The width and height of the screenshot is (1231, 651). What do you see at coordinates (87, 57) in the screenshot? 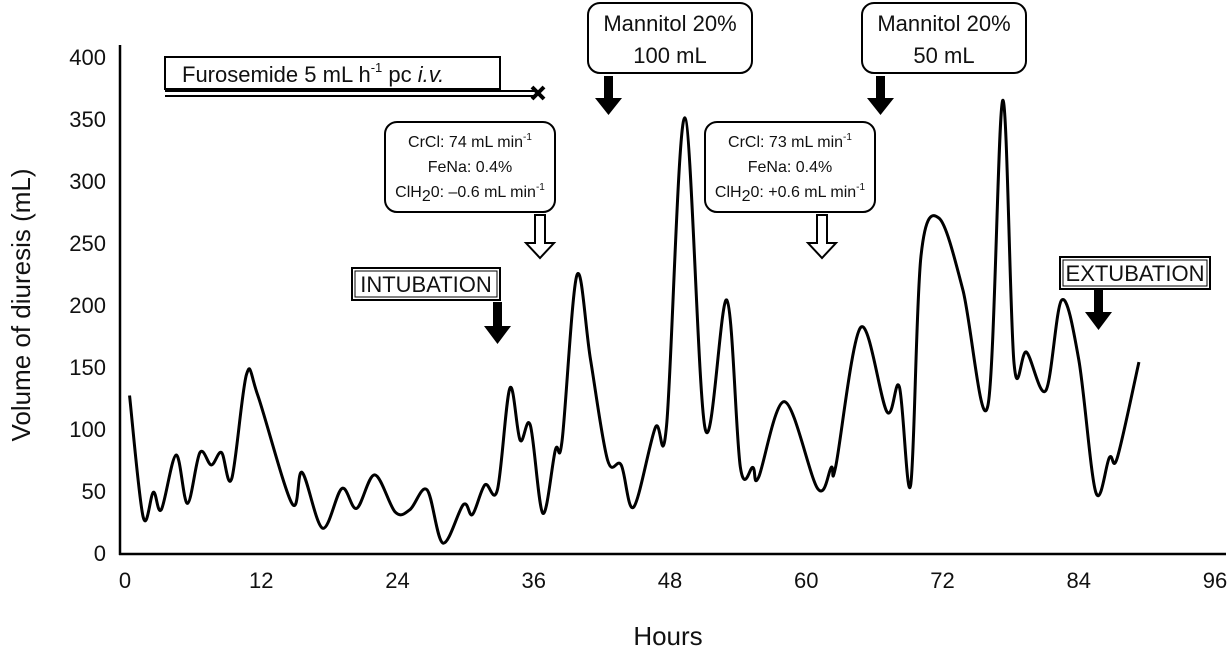
I see `y-tick-label: 400` at bounding box center [87, 57].